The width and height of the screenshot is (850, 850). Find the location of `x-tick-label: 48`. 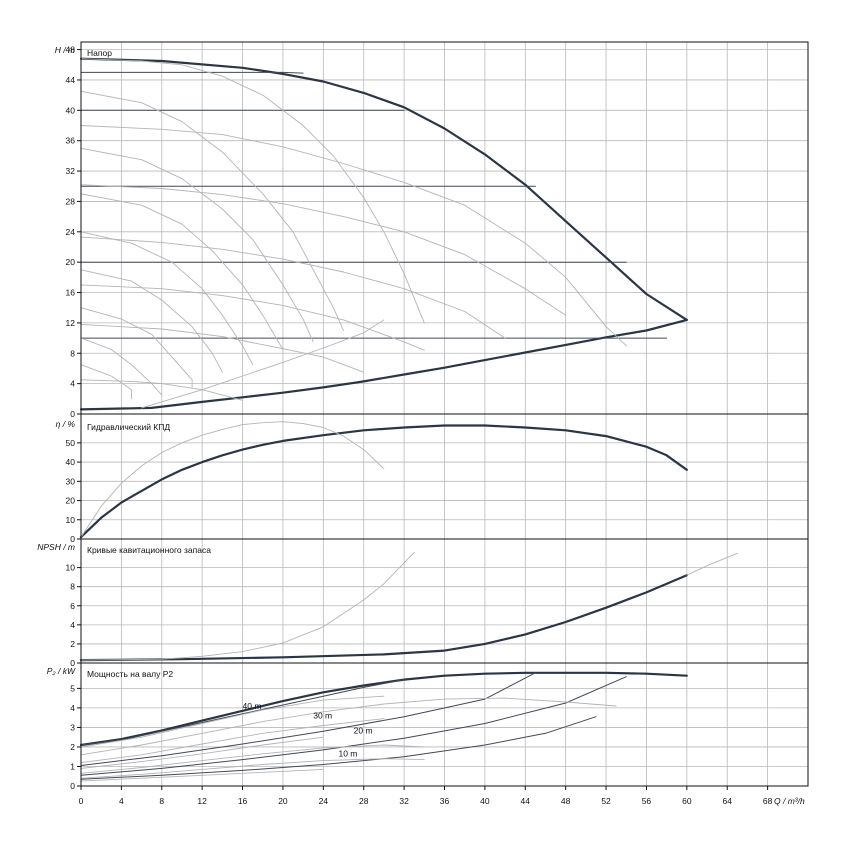

x-tick-label: 48 is located at coordinates (566, 801).